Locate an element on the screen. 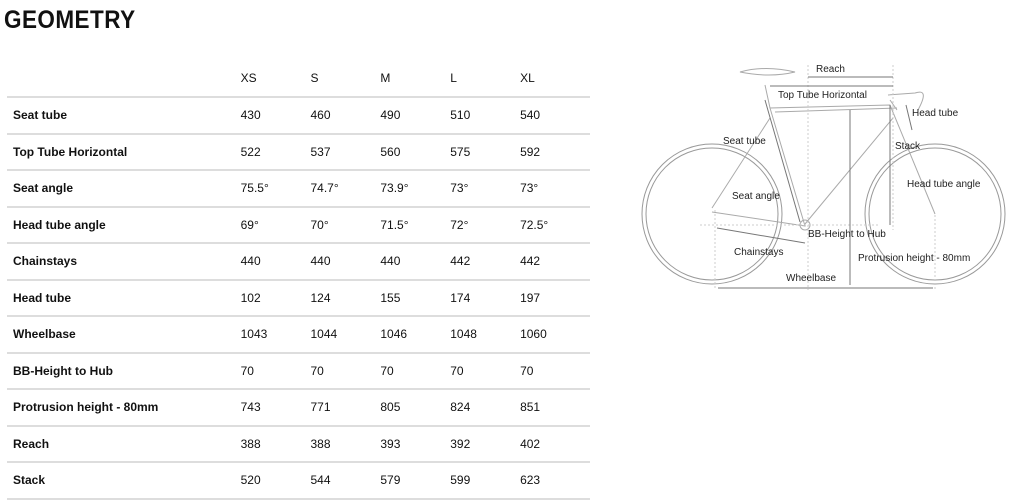 The height and width of the screenshot is (504, 1024). cell-value: 490 is located at coordinates (415, 116).